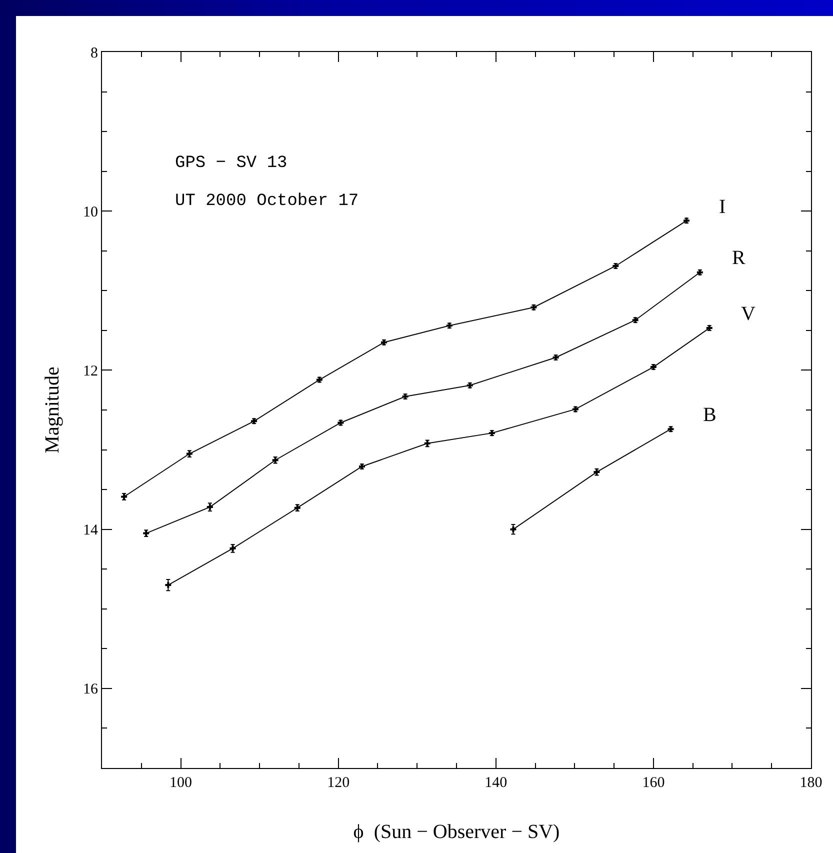 This screenshot has width=833, height=853. What do you see at coordinates (456, 832) in the screenshot?
I see `x-axis-title: ϕ (Sun − Observer − SV)` at bounding box center [456, 832].